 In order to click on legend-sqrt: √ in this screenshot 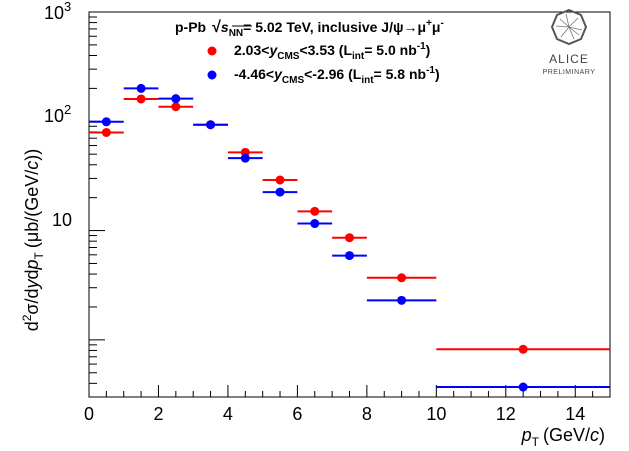, I will do `click(216, 27)`.